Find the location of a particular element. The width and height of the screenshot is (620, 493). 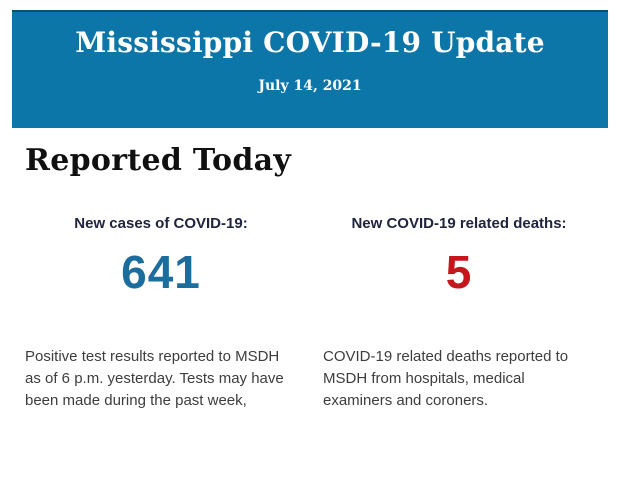

new-deaths-label: New COVID-19 related deaths: is located at coordinates (459, 223).